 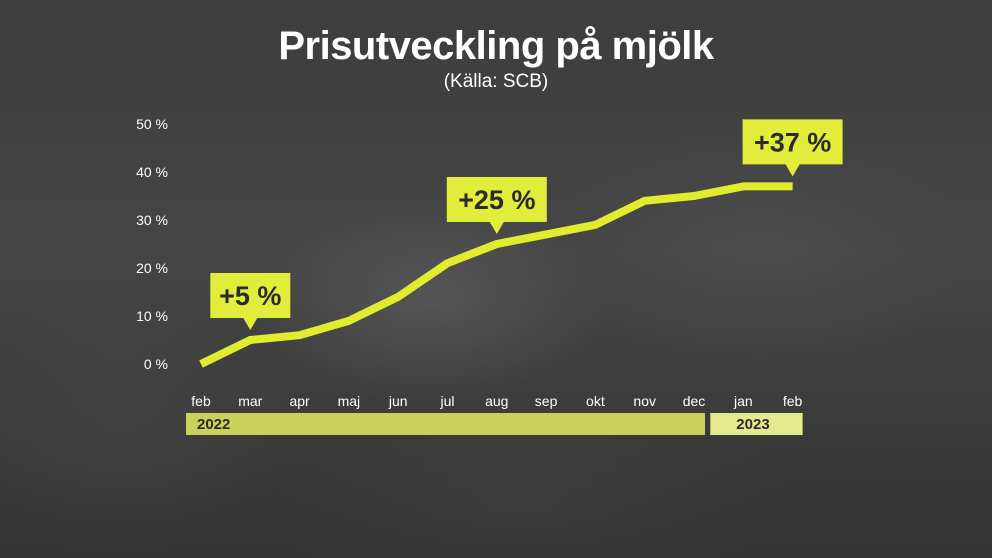 I want to click on x-tick-label: aug, so click(x=496, y=401).